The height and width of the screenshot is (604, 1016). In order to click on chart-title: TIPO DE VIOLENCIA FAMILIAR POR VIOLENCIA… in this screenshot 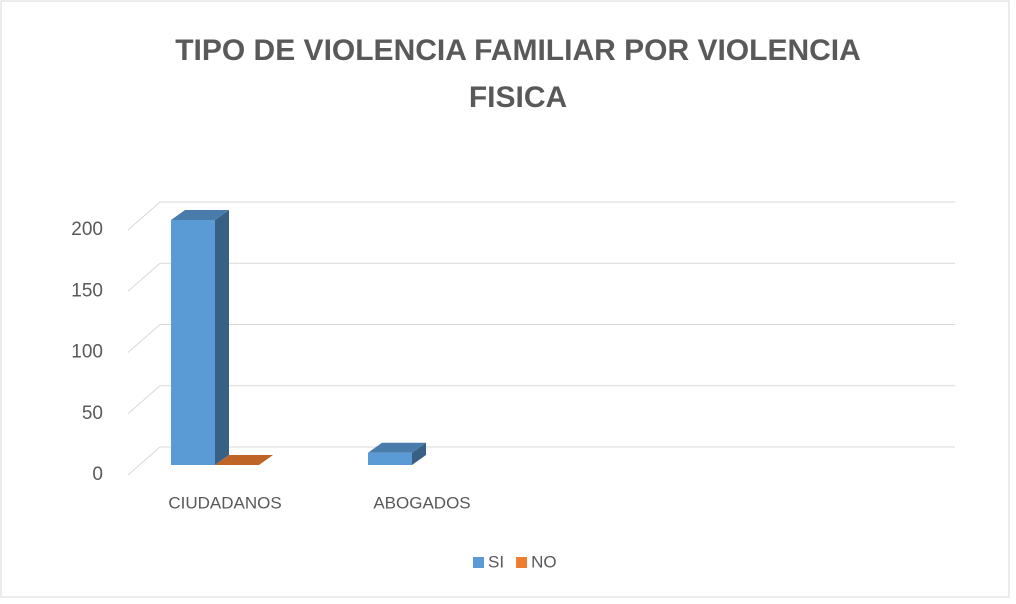, I will do `click(518, 74)`.